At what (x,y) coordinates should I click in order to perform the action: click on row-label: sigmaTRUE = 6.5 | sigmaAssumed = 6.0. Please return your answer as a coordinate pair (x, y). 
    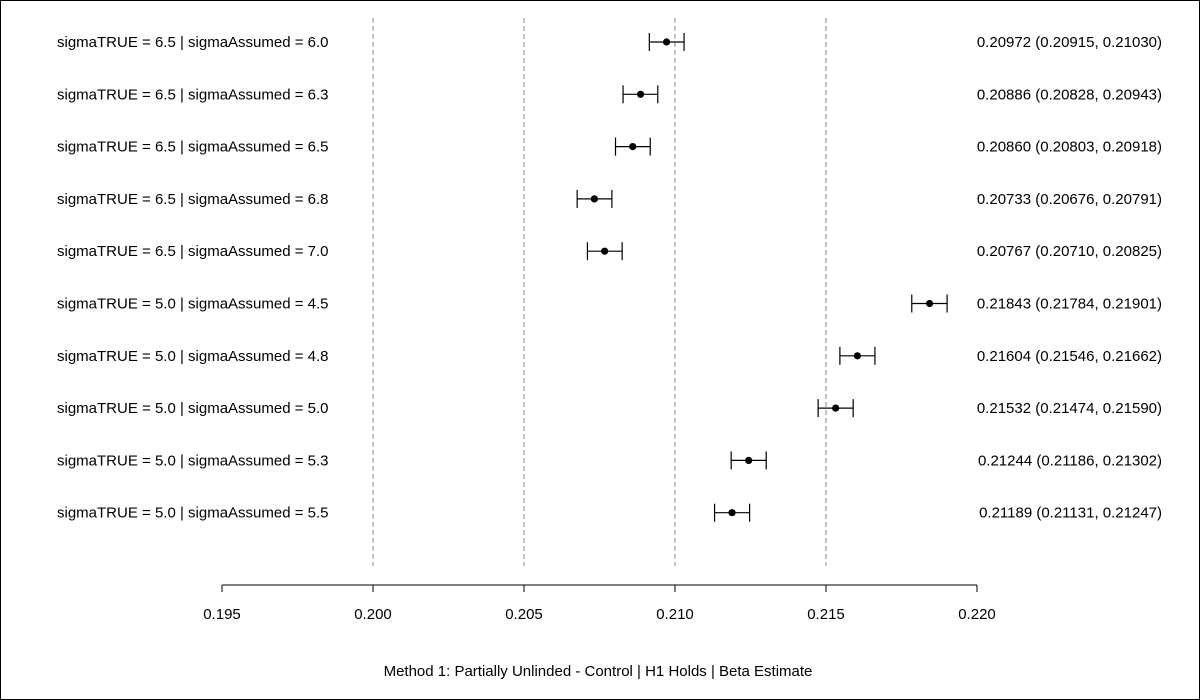
    Looking at the image, I should click on (193, 42).